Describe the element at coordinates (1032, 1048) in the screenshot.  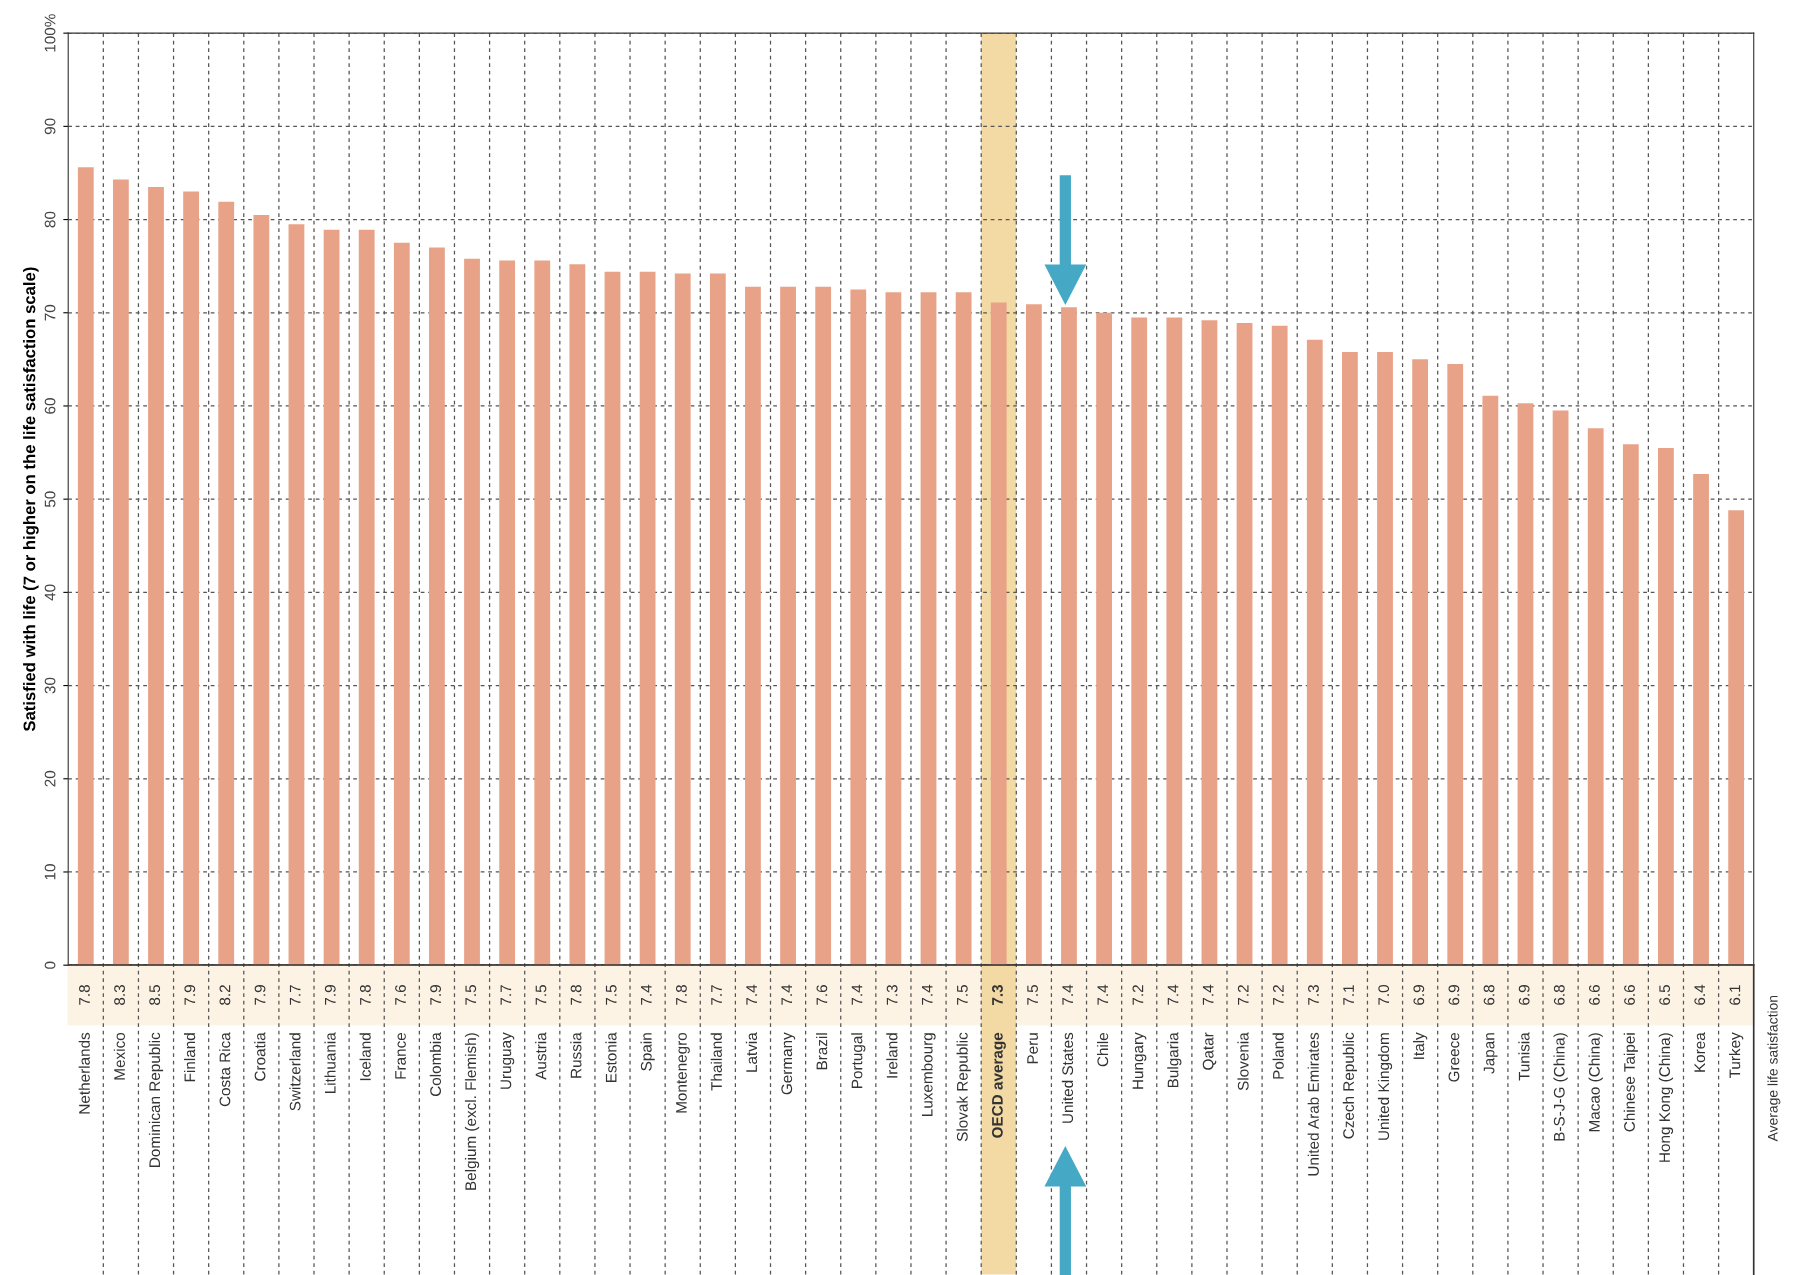
I see `x-tick-label: Peru` at that location.